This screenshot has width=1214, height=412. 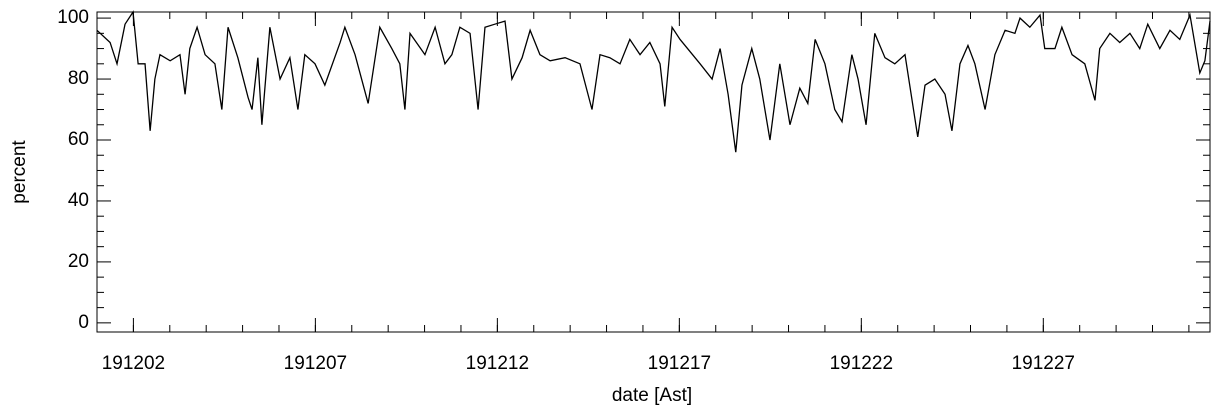 I want to click on y-tick-label: 60, so click(x=78, y=139).